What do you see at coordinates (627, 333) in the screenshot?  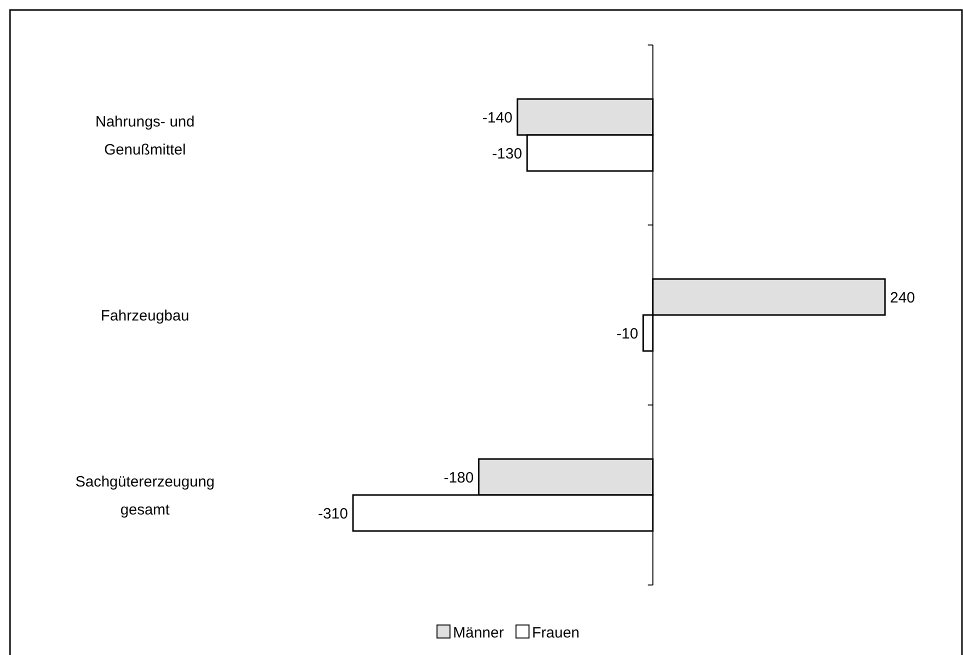 I see `data-label: -10` at bounding box center [627, 333].